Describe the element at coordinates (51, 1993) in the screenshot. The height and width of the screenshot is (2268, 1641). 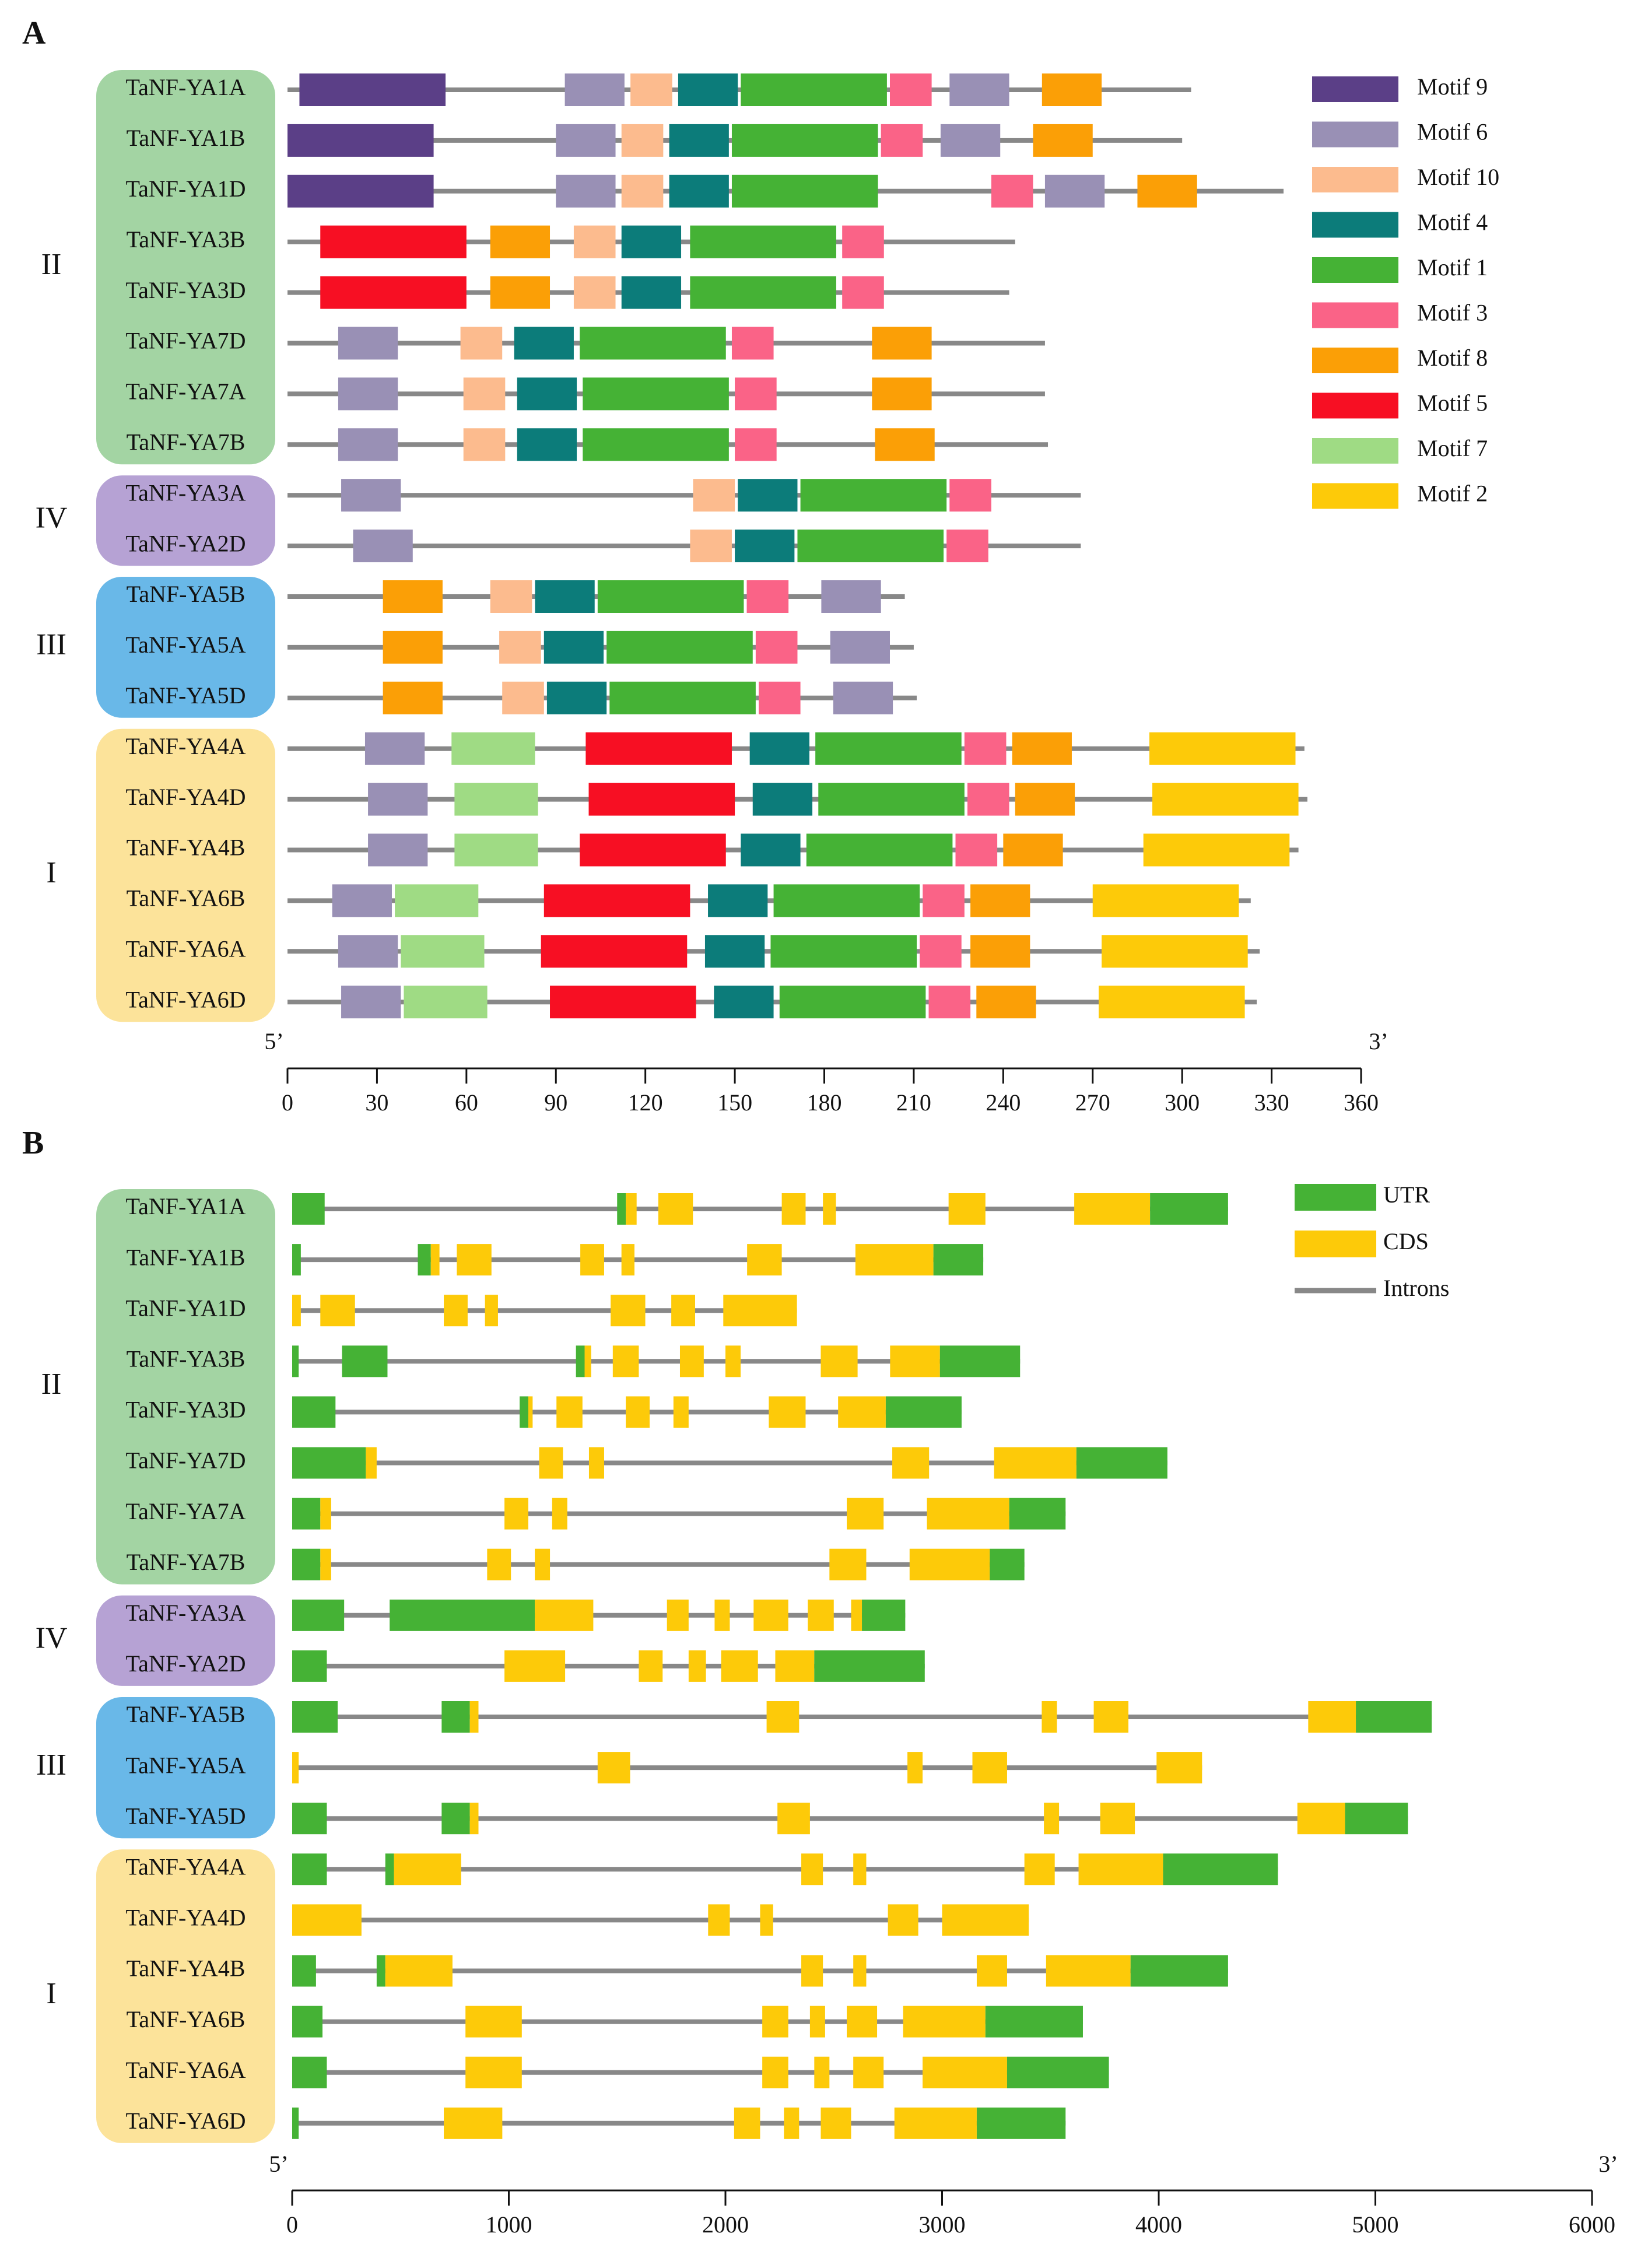
I see `group-label-i: I` at that location.